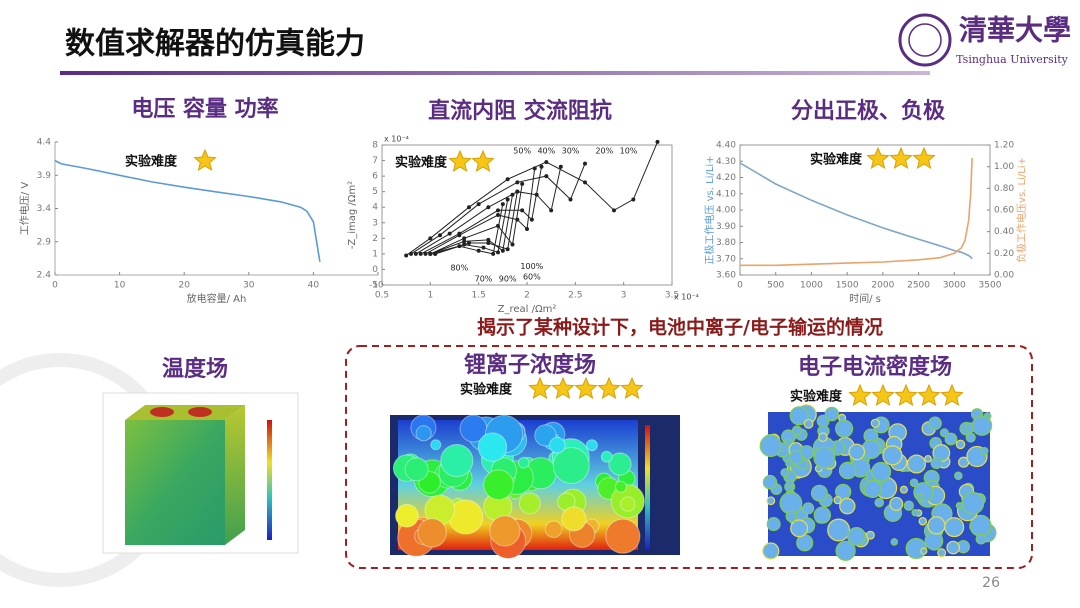 Image resolution: width=1080 pixels, height=608 pixels. What do you see at coordinates (175, 482) in the screenshot?
I see `box-front` at bounding box center [175, 482].